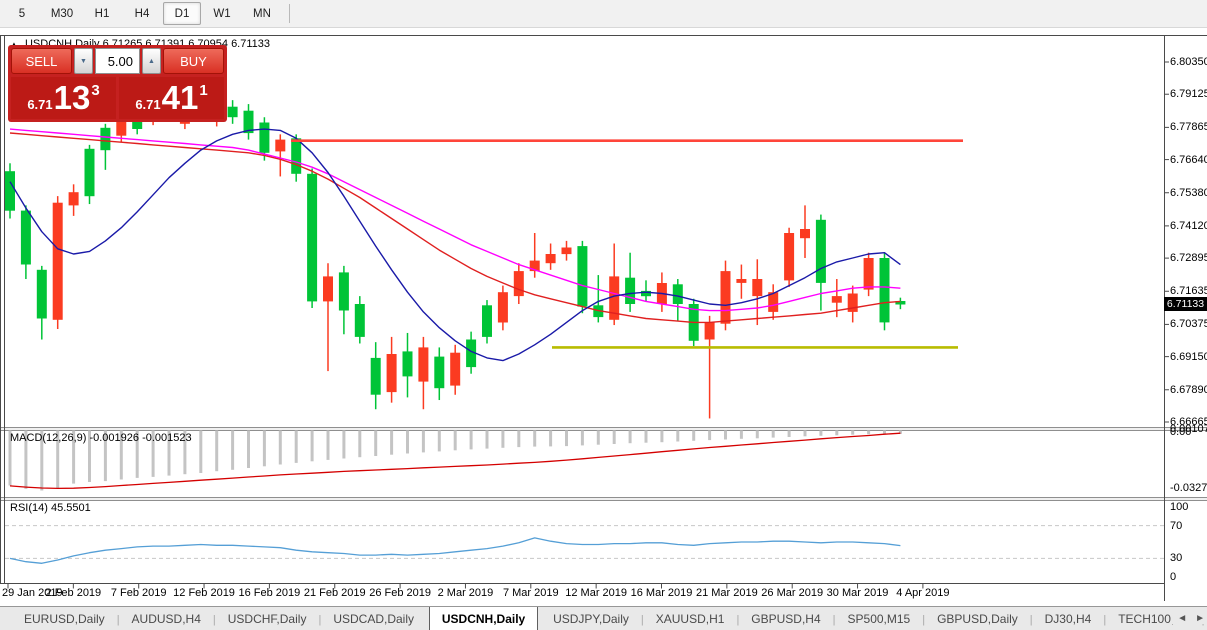 The height and width of the screenshot is (630, 1207). Describe the element at coordinates (596, 593) in the screenshot. I see `date-axis-label: 12 Mar 2019` at that location.